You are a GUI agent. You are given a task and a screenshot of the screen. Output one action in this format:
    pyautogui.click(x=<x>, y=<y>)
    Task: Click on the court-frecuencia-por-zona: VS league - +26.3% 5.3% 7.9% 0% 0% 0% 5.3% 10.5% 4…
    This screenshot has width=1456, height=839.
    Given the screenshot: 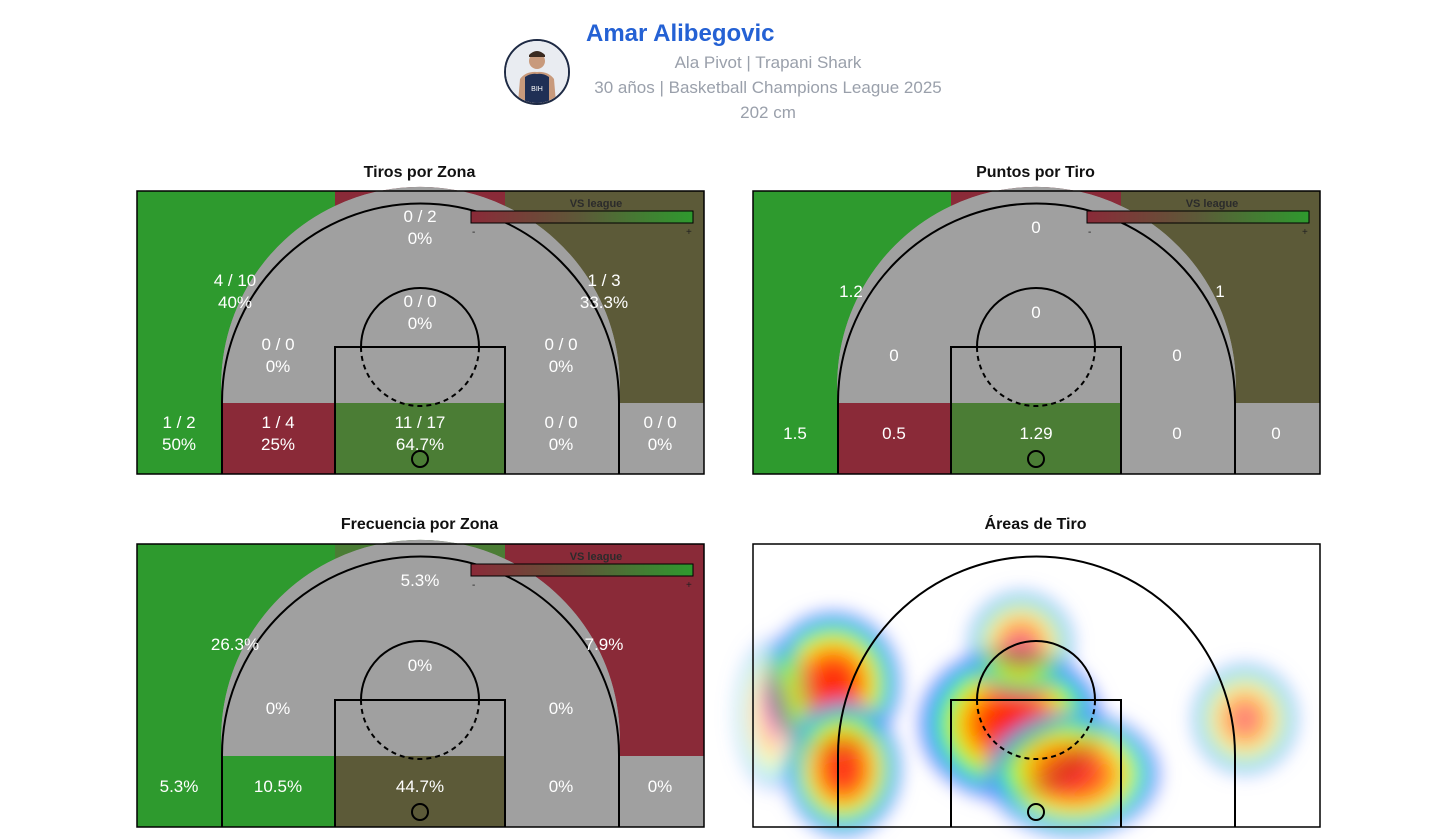 What is the action you would take?
    pyautogui.click(x=420, y=683)
    